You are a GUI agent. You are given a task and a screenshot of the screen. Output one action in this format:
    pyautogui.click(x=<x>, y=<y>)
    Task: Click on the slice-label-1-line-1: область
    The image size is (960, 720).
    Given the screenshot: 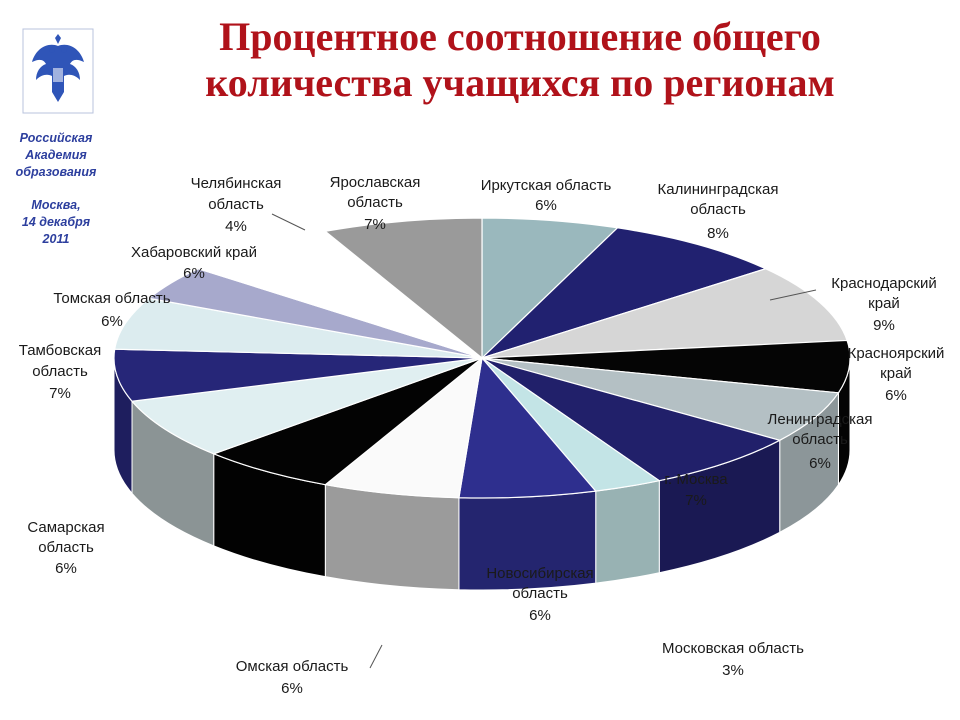 What is the action you would take?
    pyautogui.click(x=718, y=209)
    